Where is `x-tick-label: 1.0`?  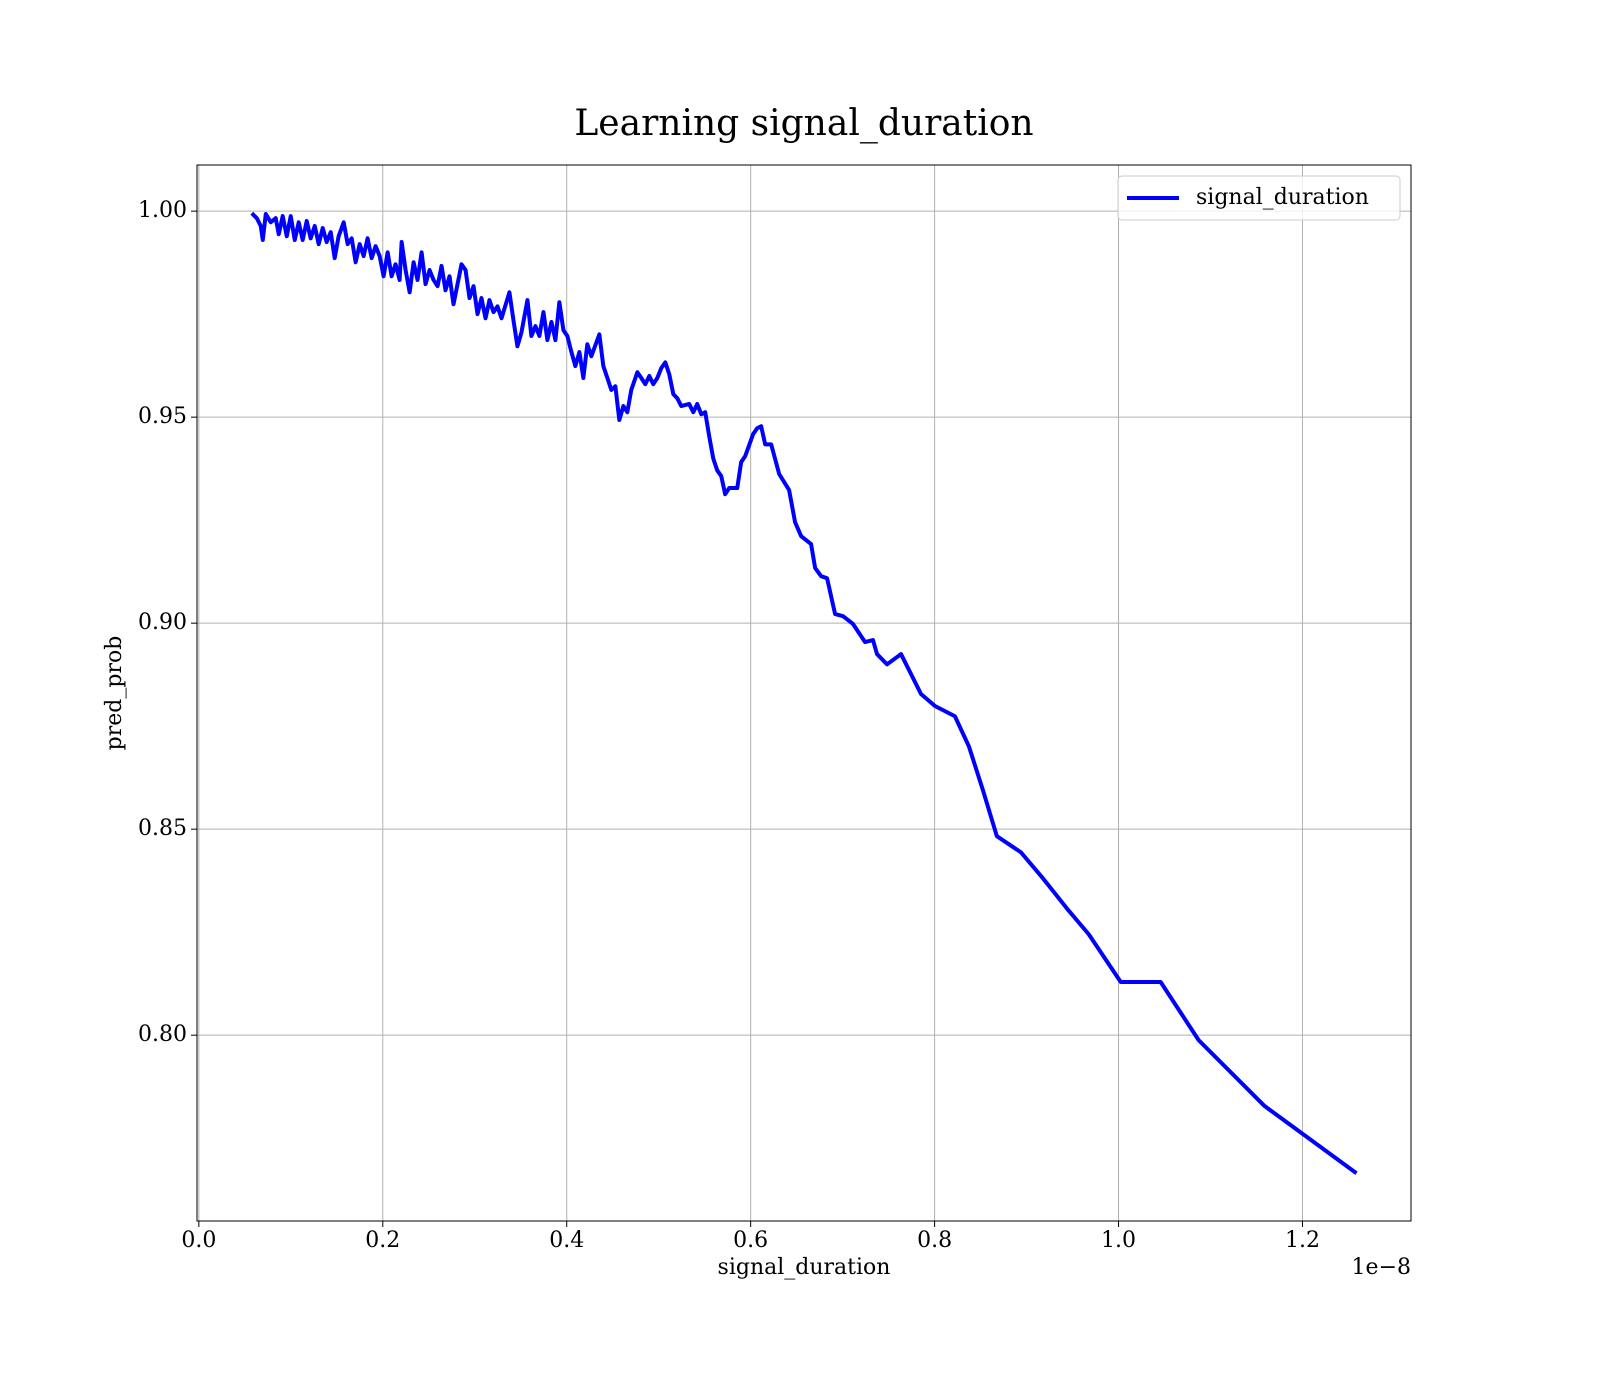
x-tick-label: 1.0 is located at coordinates (1118, 1240).